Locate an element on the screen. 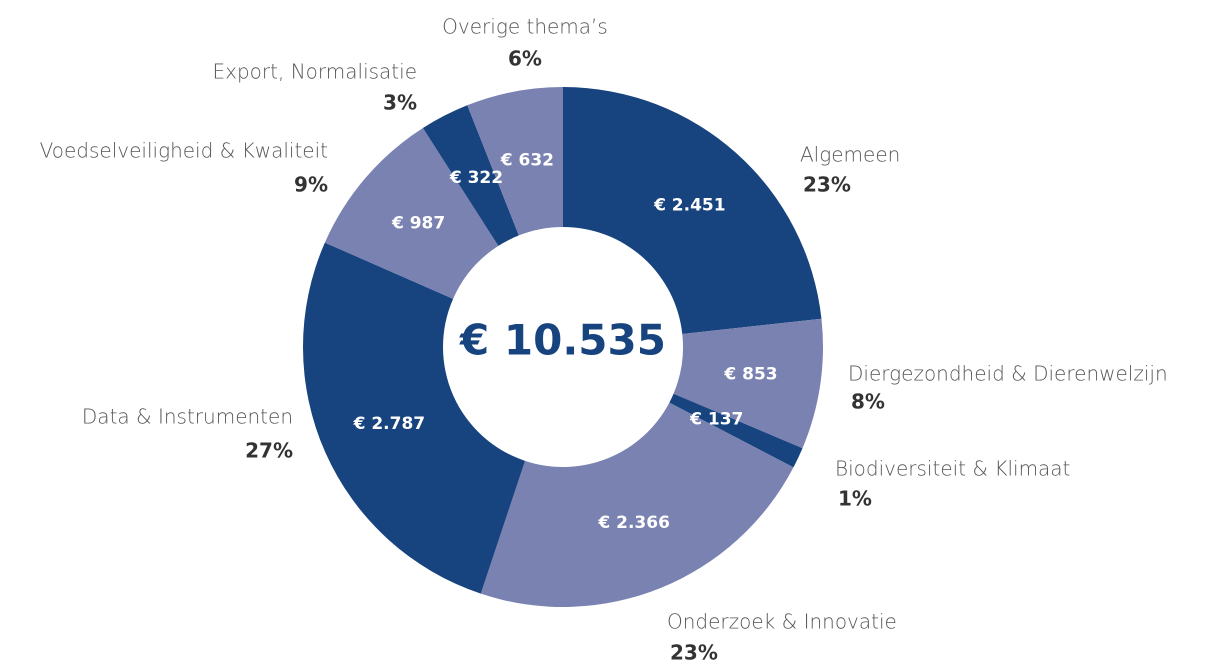 The width and height of the screenshot is (1215, 663). category-label: Diergezondheid & Dierenwelzijn is located at coordinates (1008, 374).